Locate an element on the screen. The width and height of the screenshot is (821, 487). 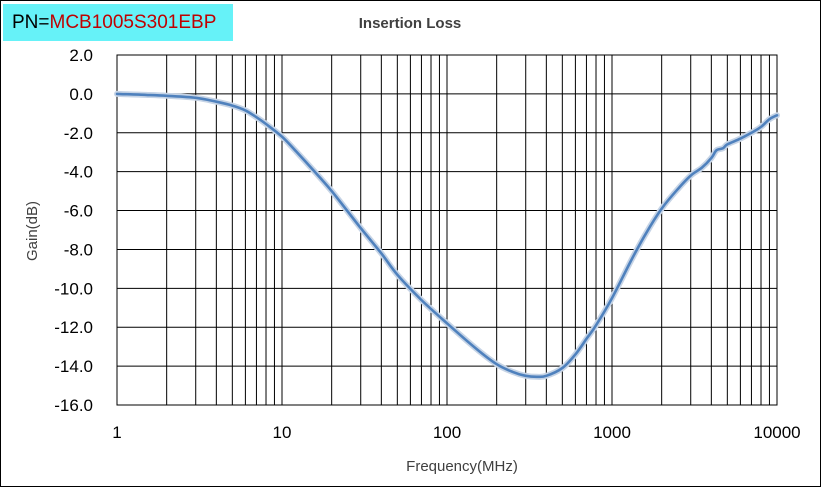
part-number-value: MCB1005S301EBP is located at coordinates (133, 22).